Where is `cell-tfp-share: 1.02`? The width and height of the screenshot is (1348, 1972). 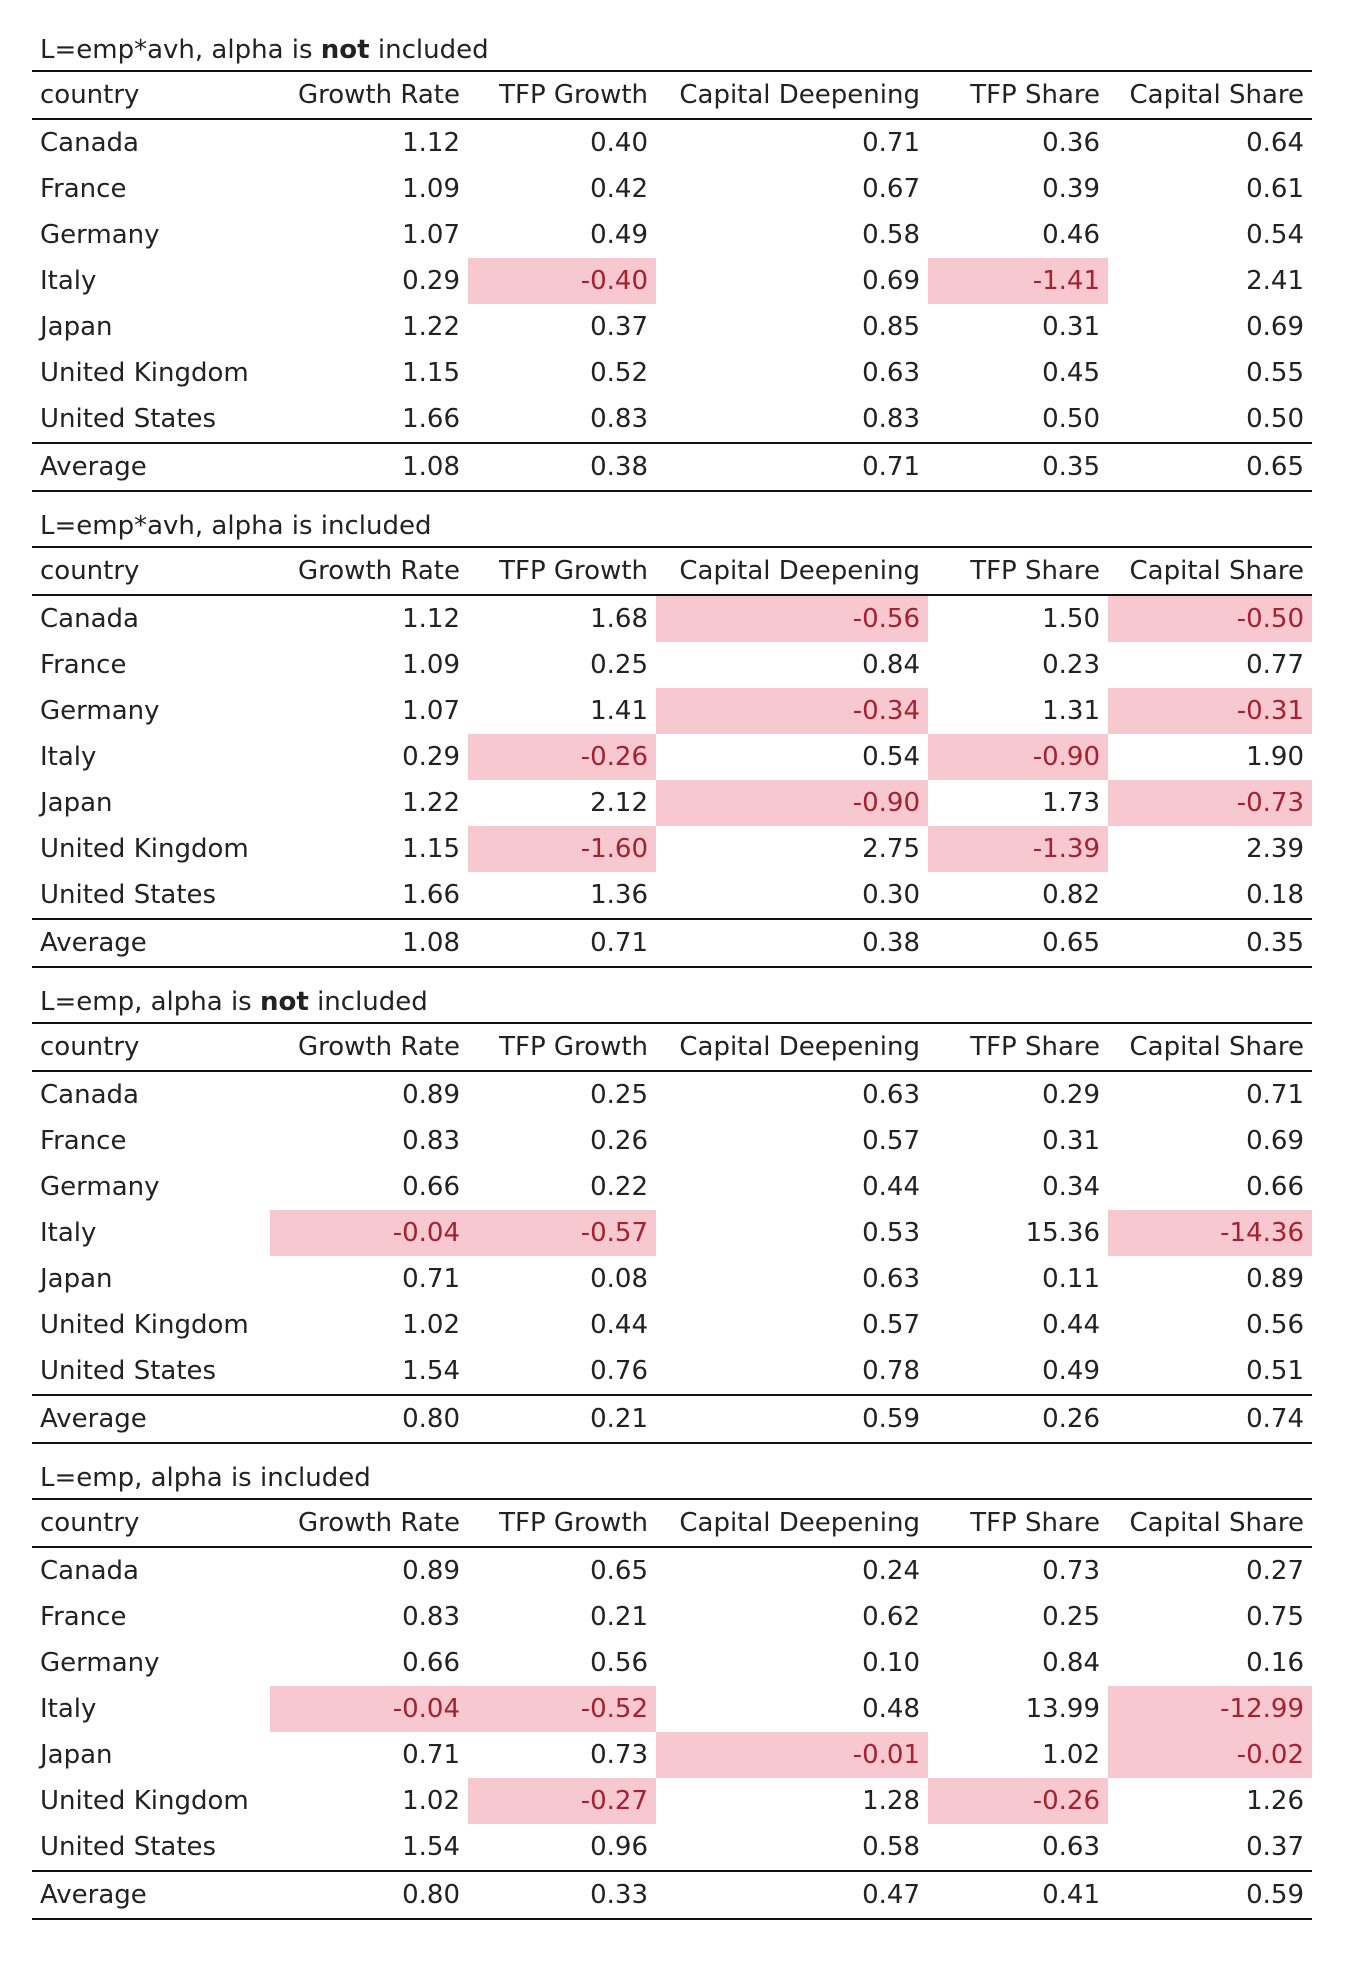
cell-tfp-share: 1.02 is located at coordinates (1071, 1755).